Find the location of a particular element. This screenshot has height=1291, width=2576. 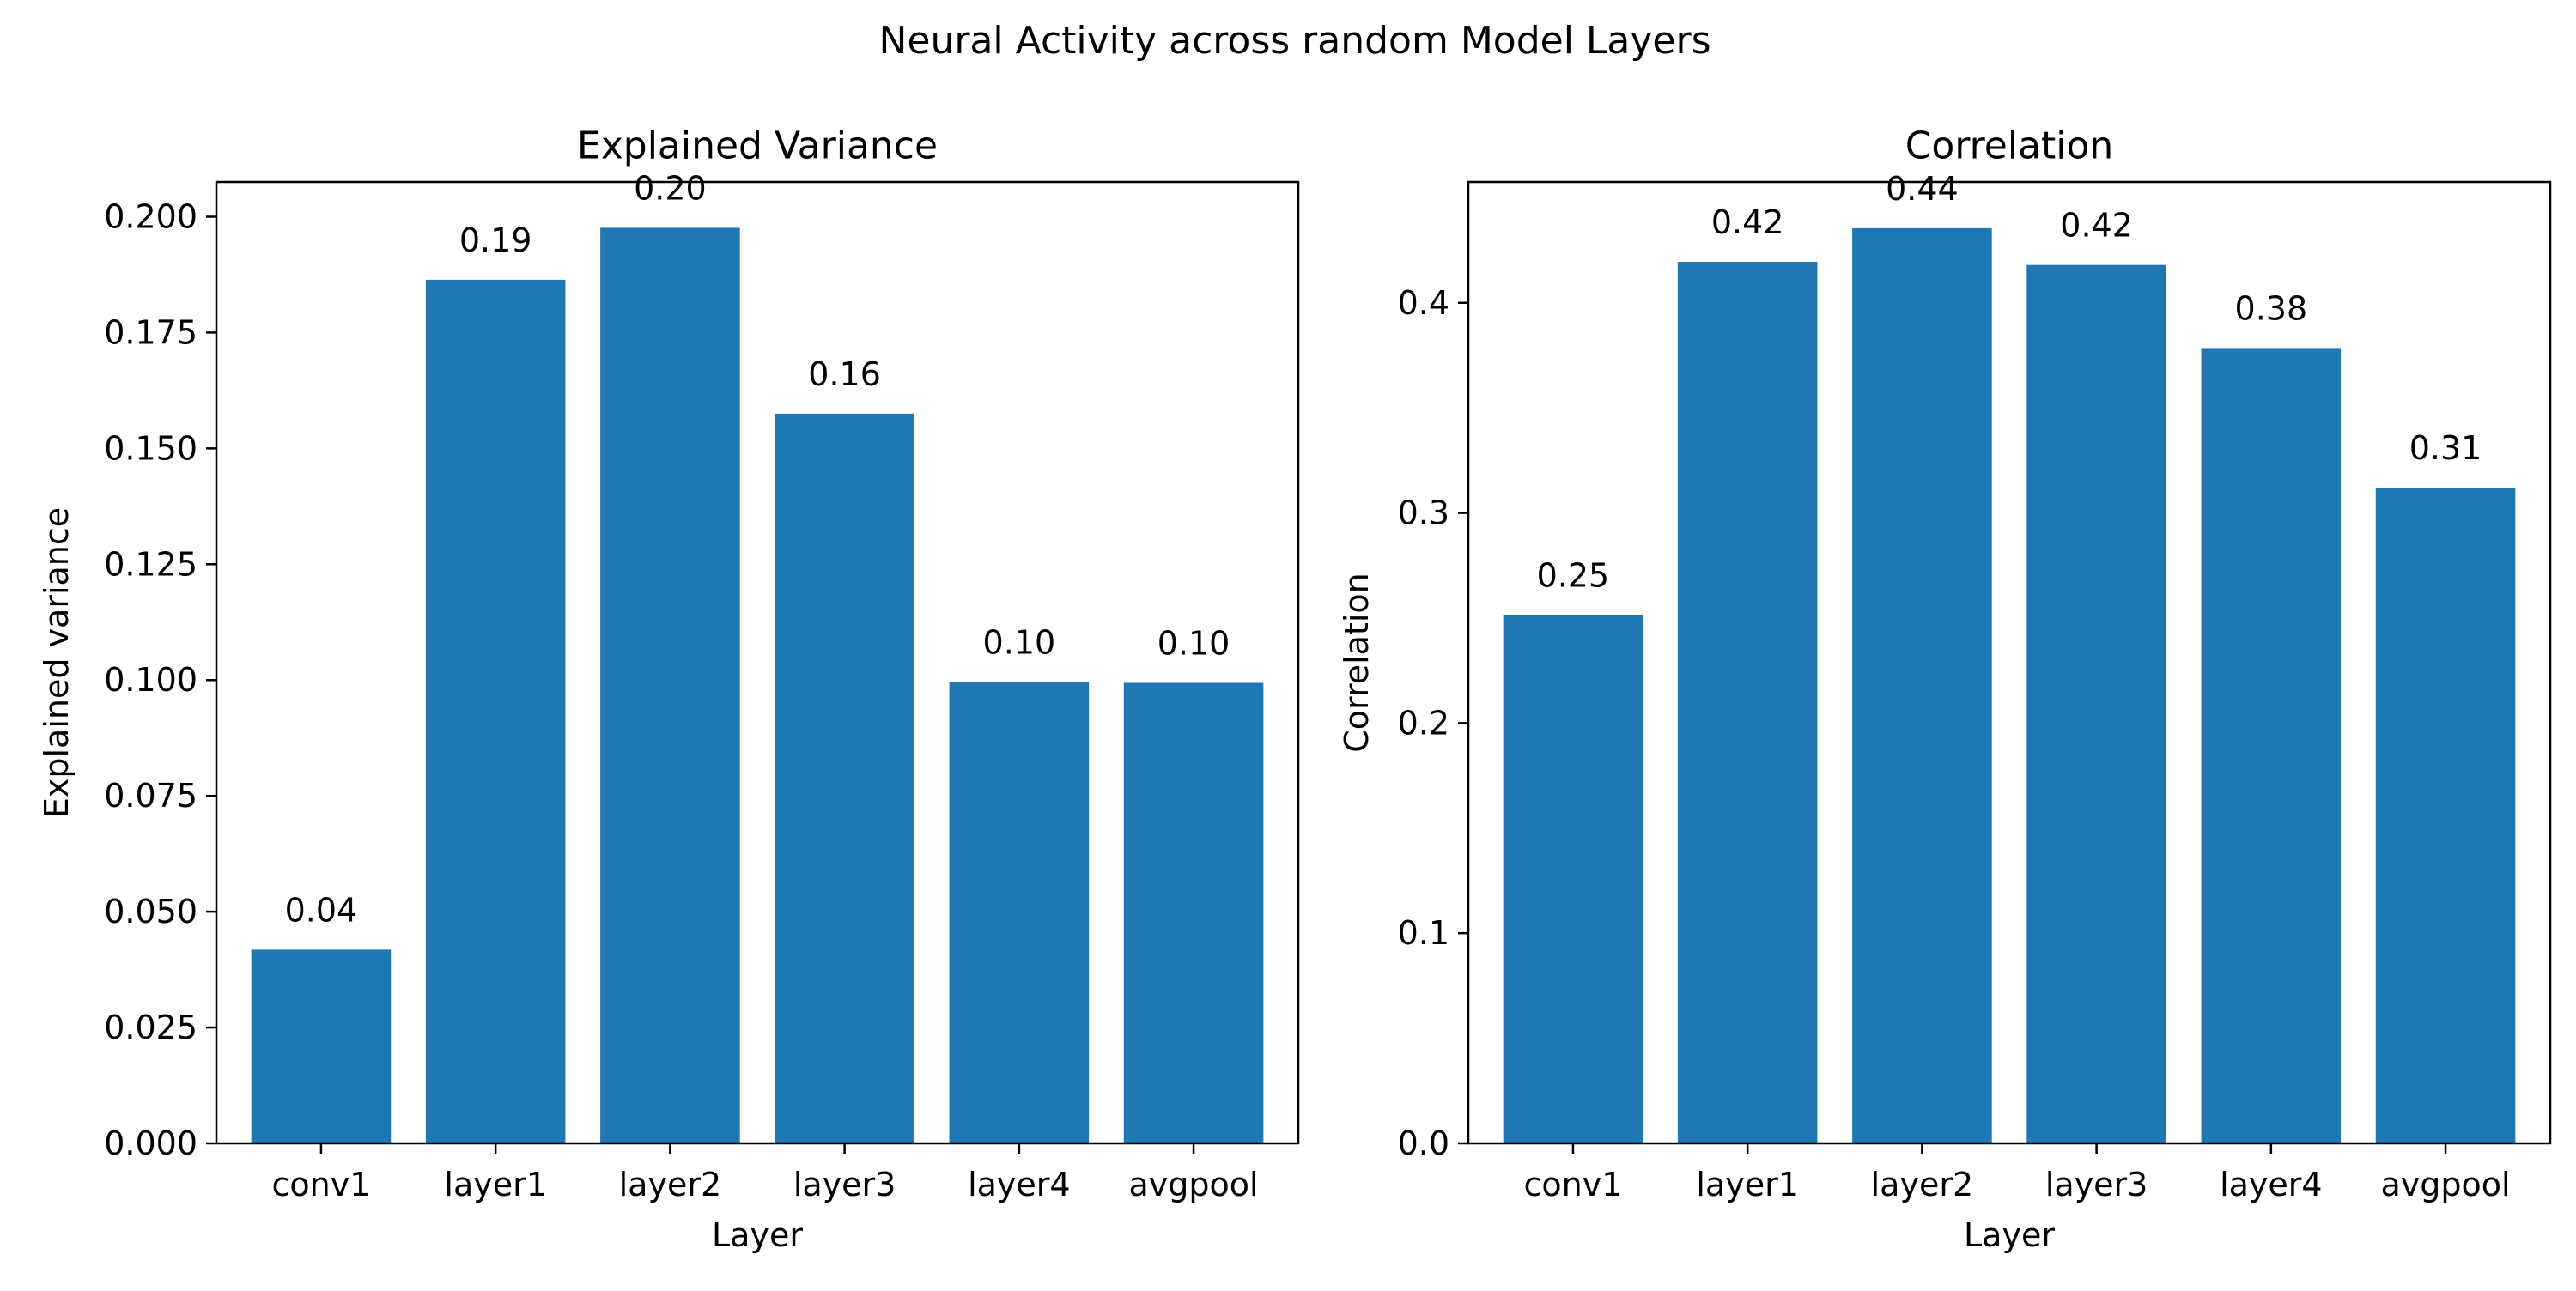

y-axis-label: Correlation is located at coordinates (1357, 663).